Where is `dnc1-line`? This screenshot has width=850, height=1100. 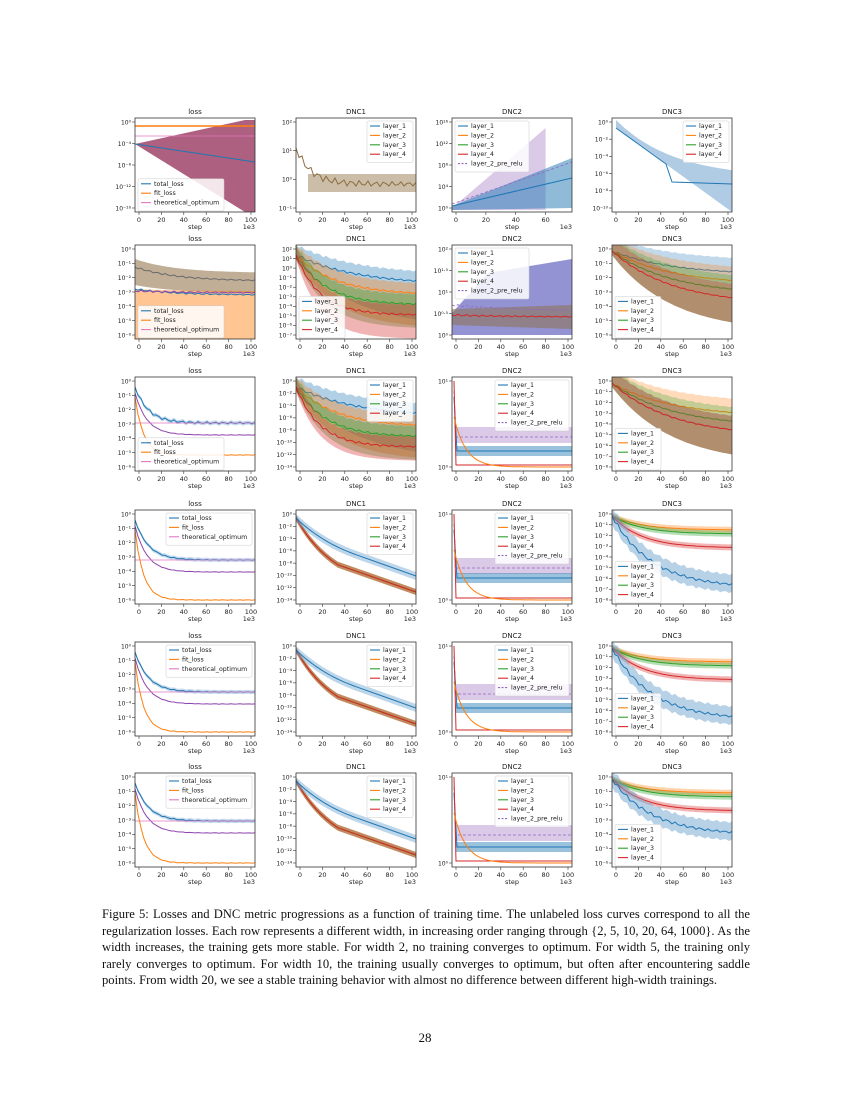
dnc1-line is located at coordinates (356, 167).